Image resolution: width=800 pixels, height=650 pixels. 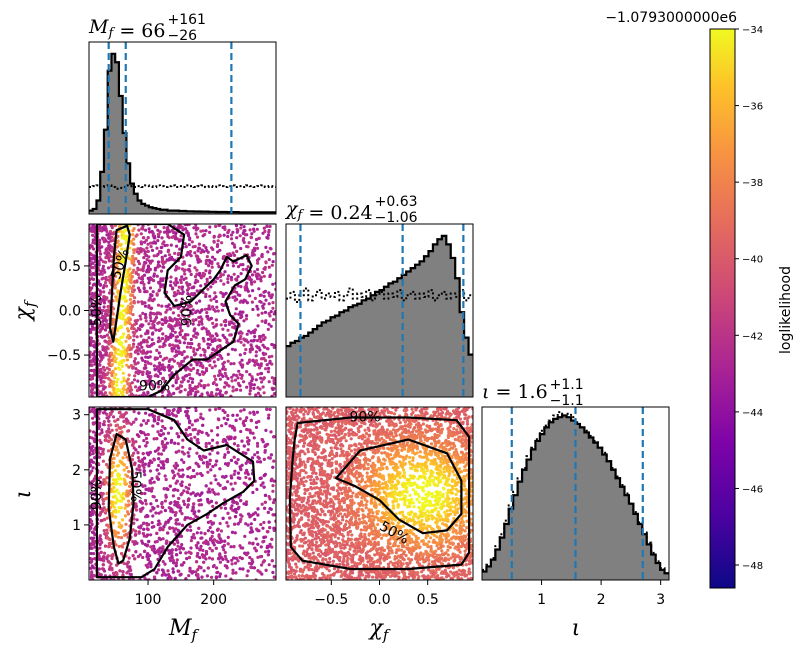 What do you see at coordinates (182, 128) in the screenshot?
I see `Mf-hist-frame` at bounding box center [182, 128].